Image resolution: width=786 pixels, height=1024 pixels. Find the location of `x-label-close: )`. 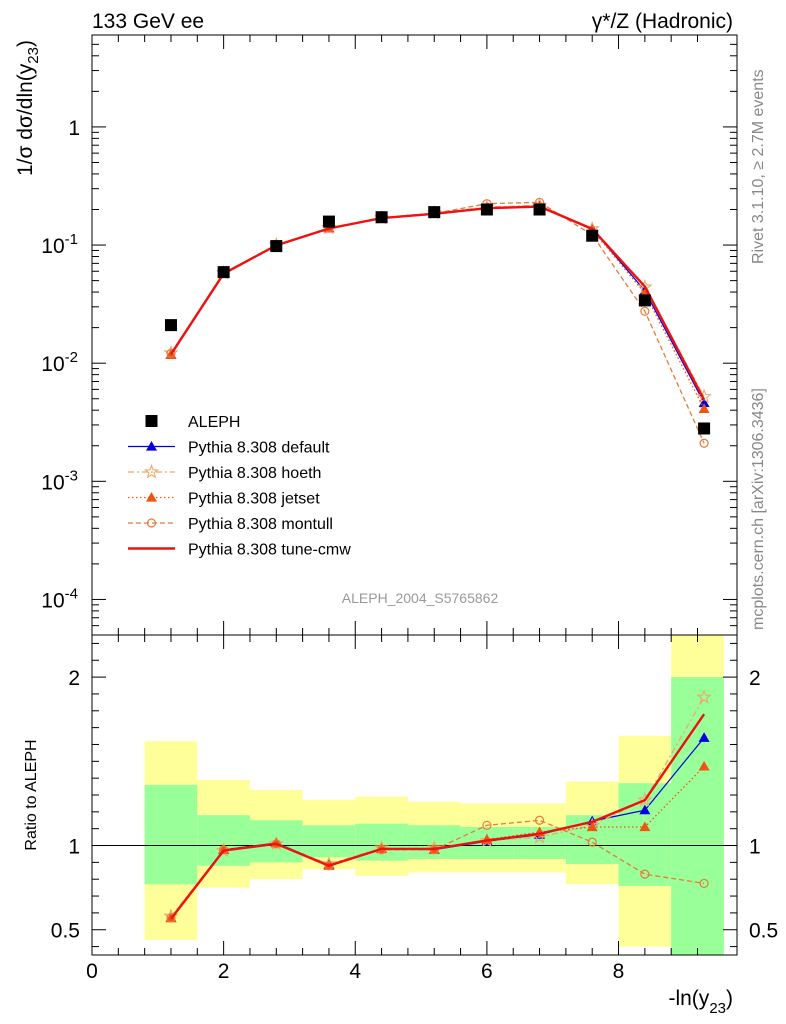

x-label-close: ) is located at coordinates (729, 998).